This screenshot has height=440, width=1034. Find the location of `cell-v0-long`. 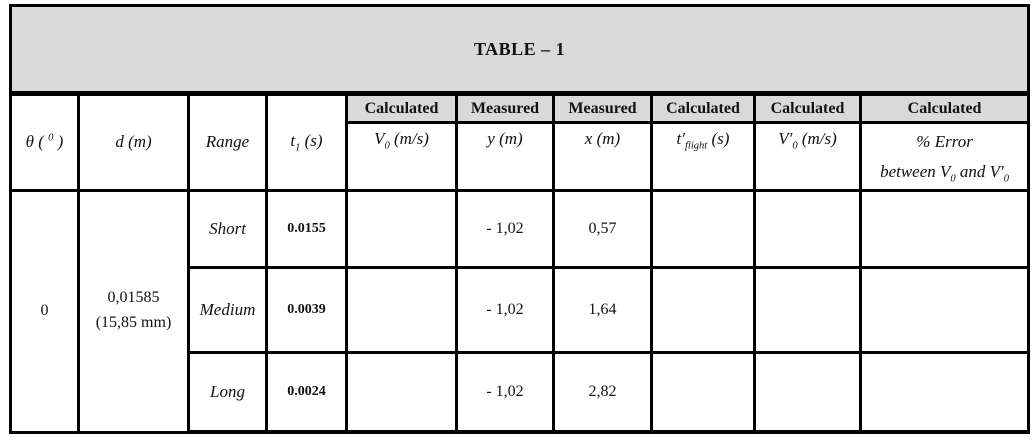

cell-v0-long is located at coordinates (401, 392).